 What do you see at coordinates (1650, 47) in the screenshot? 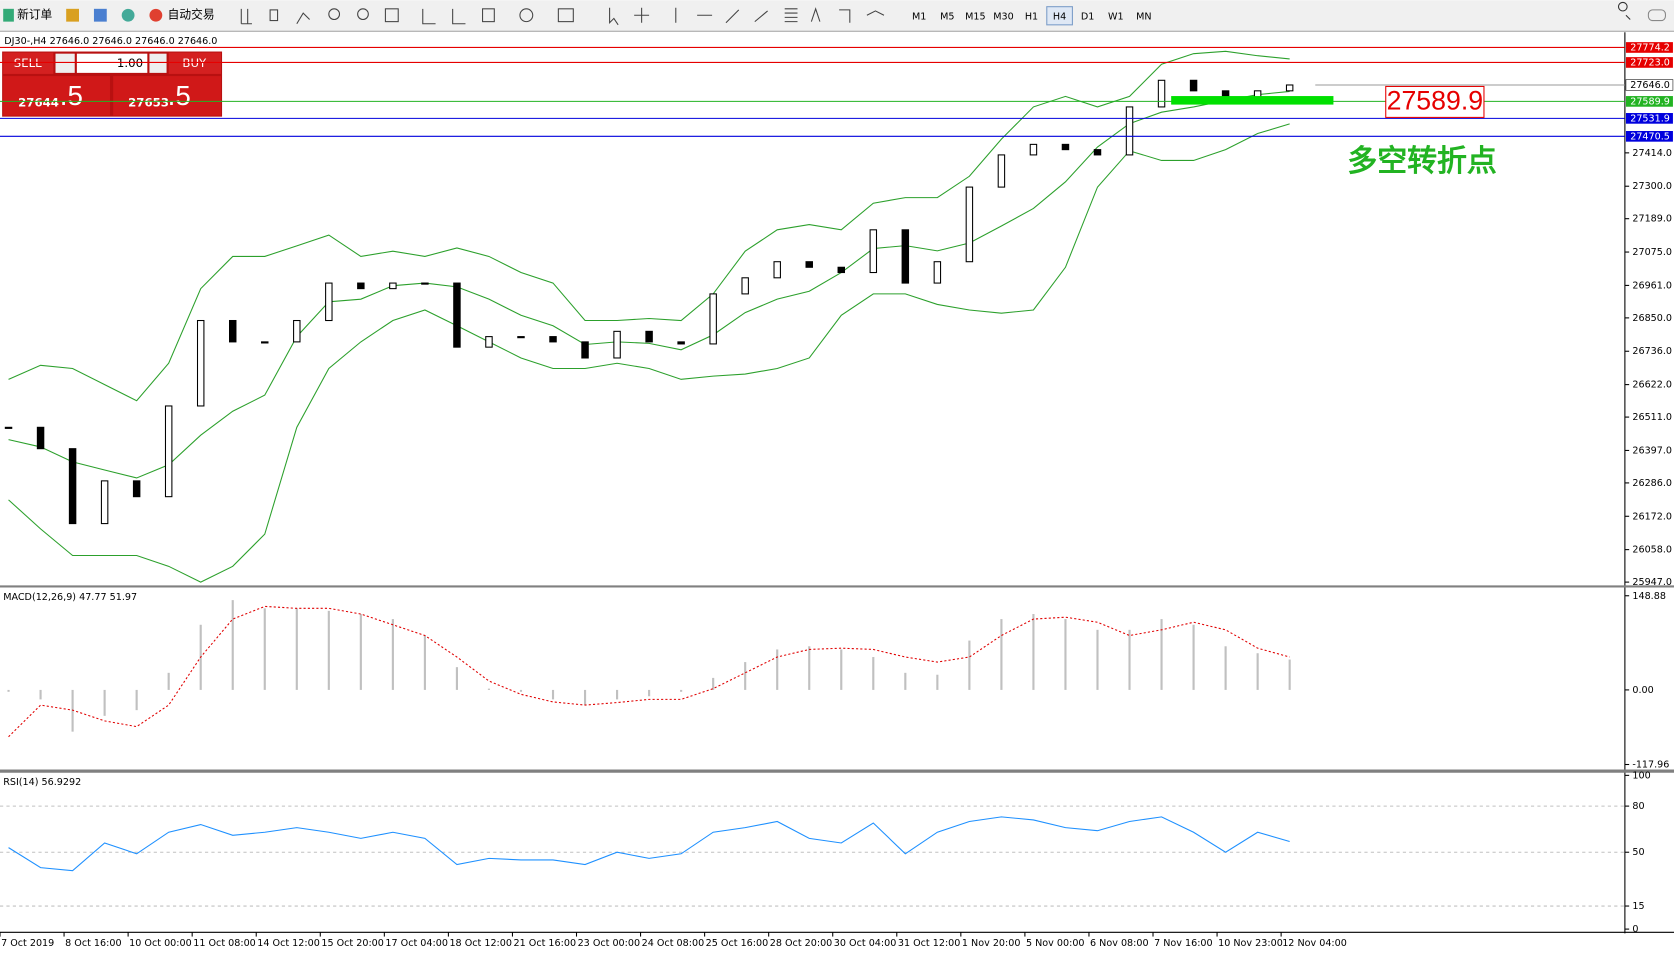
I see `price-level-label: 27774.2` at bounding box center [1650, 47].